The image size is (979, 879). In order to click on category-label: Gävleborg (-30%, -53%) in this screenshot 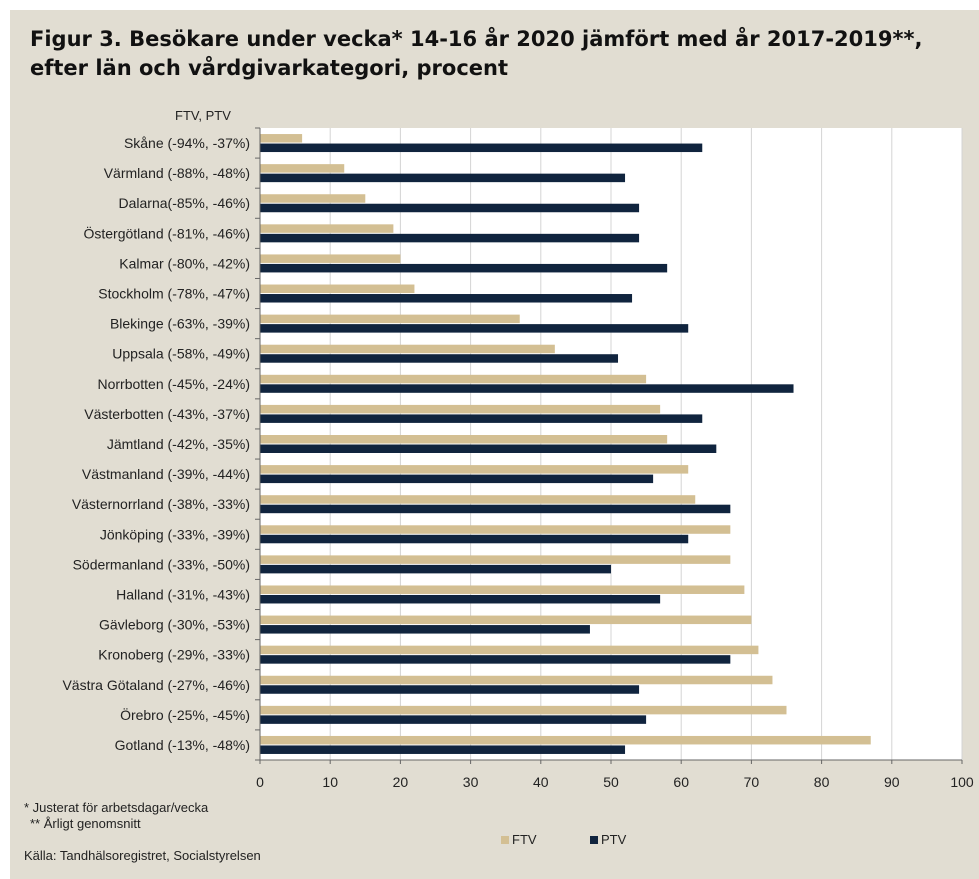, I will do `click(174, 625)`.